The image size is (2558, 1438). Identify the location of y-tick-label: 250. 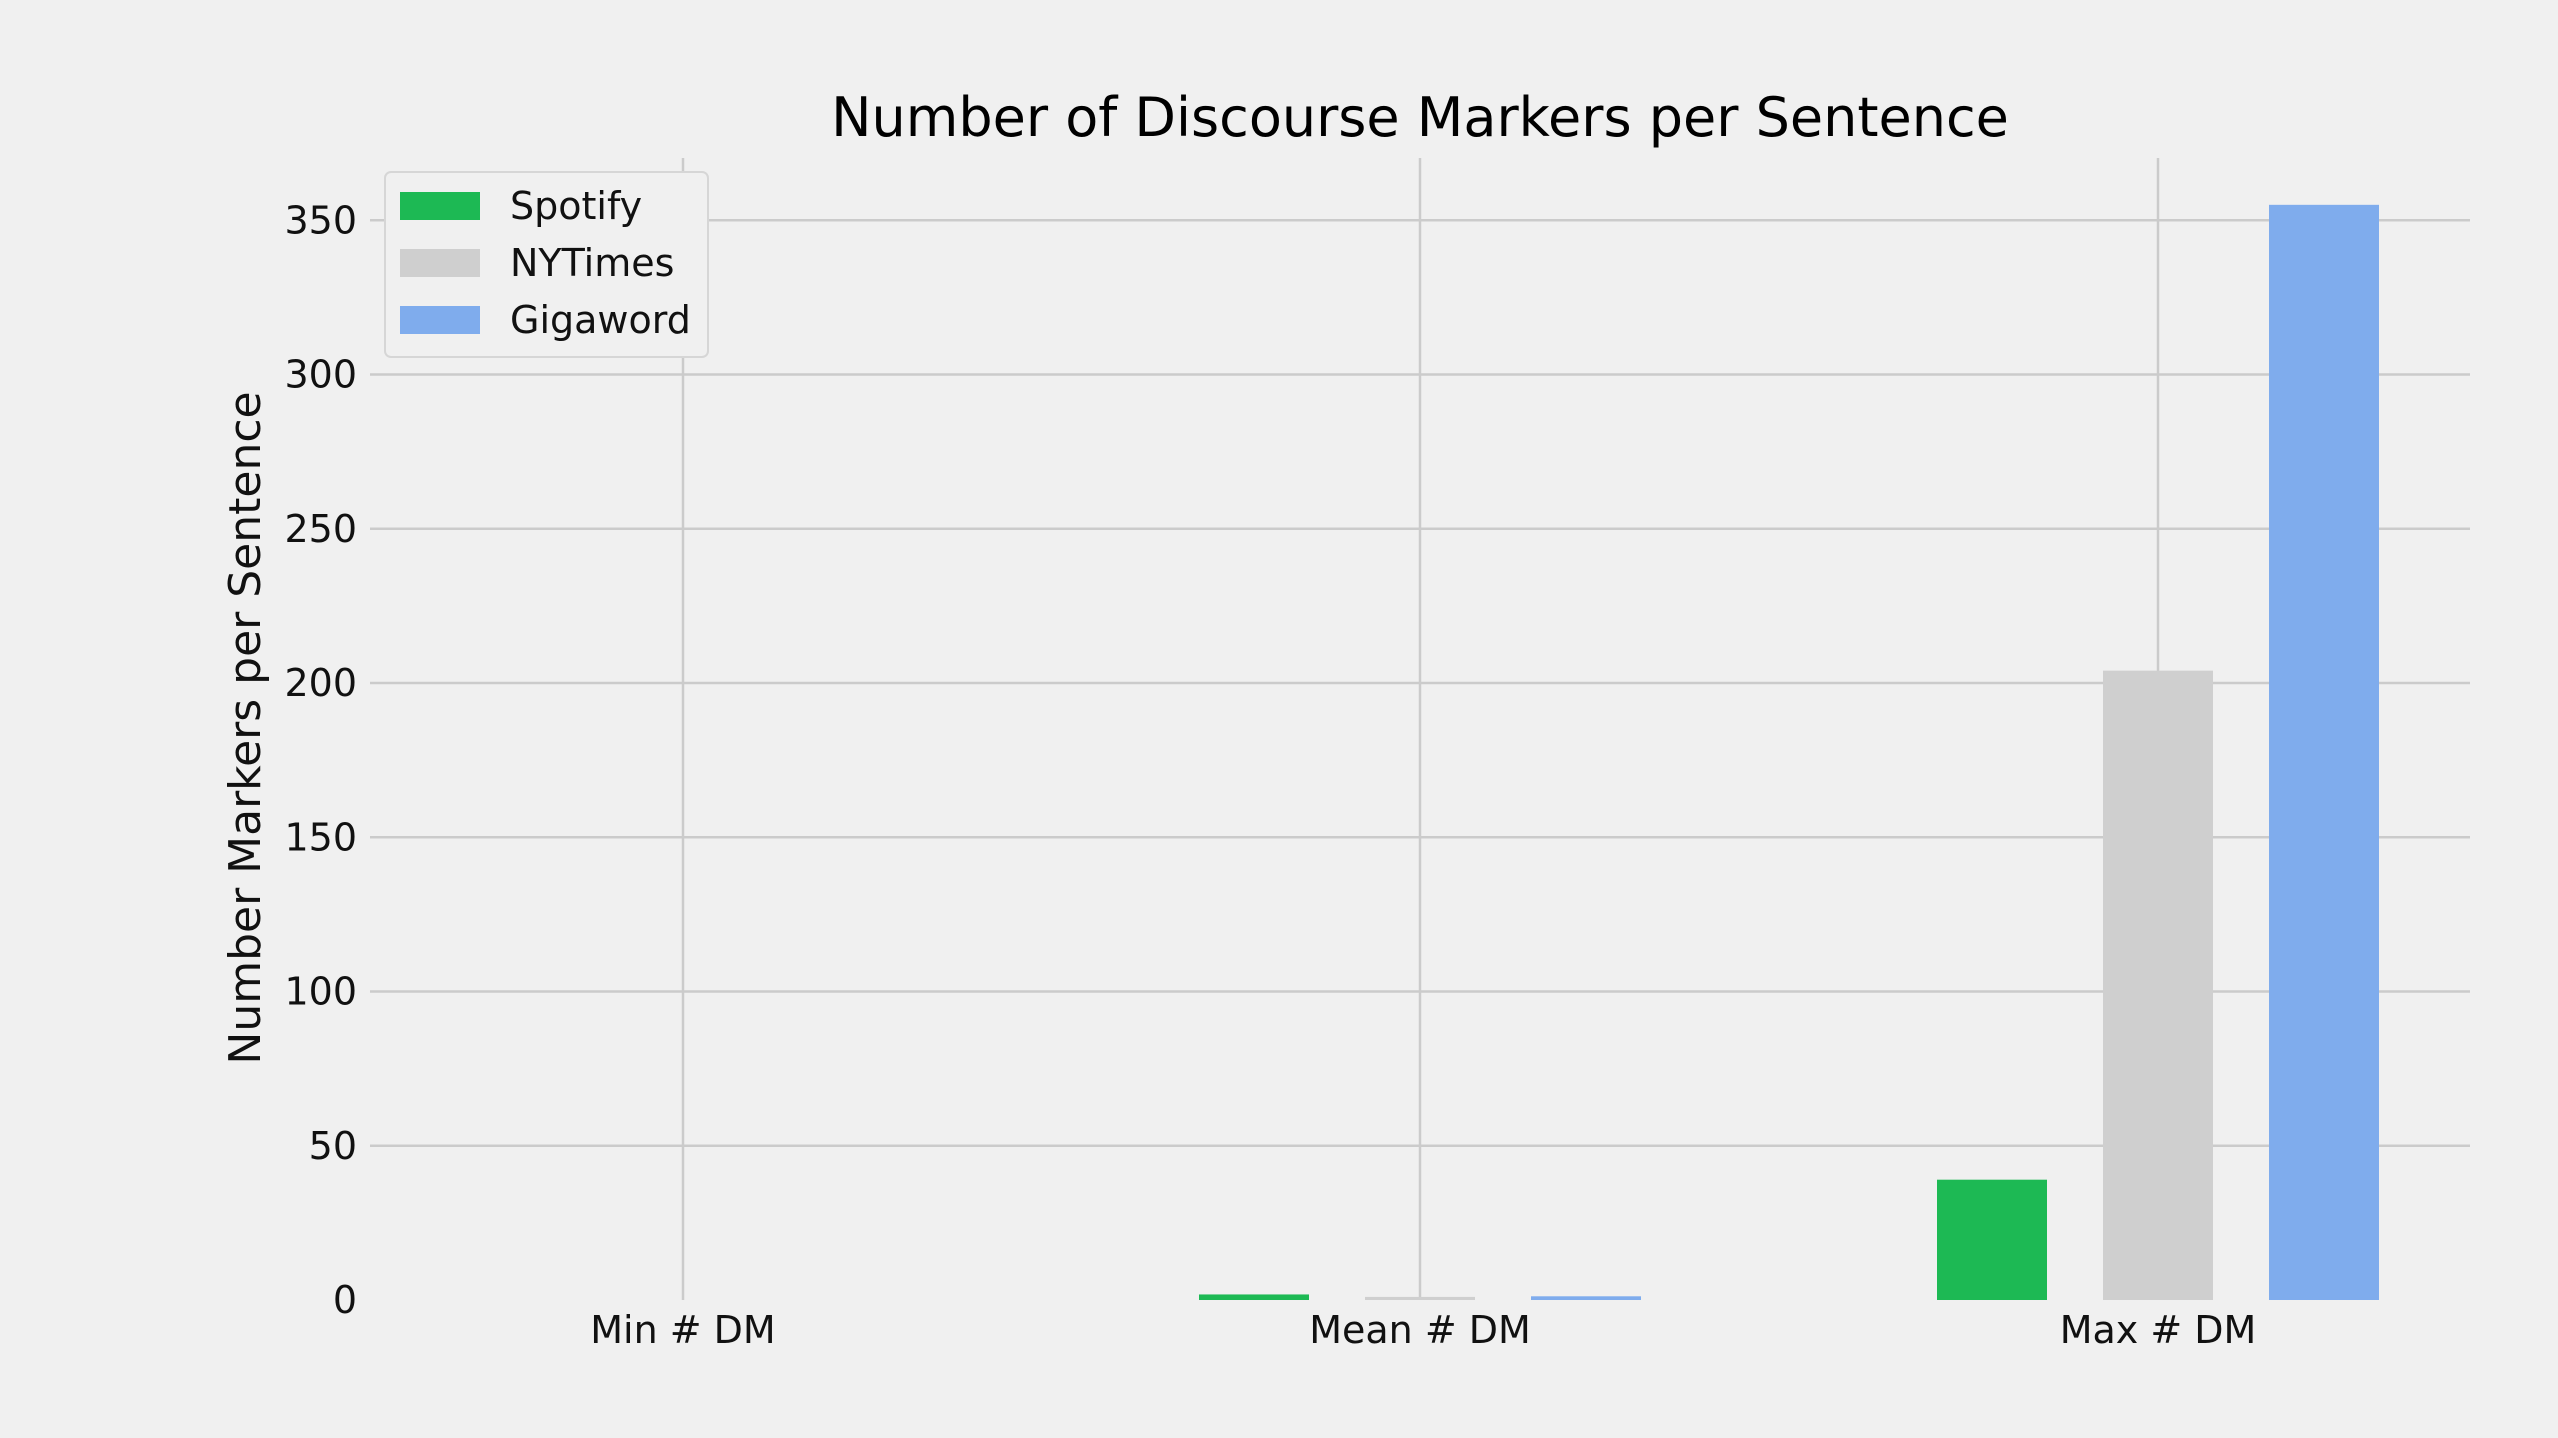
(320, 529).